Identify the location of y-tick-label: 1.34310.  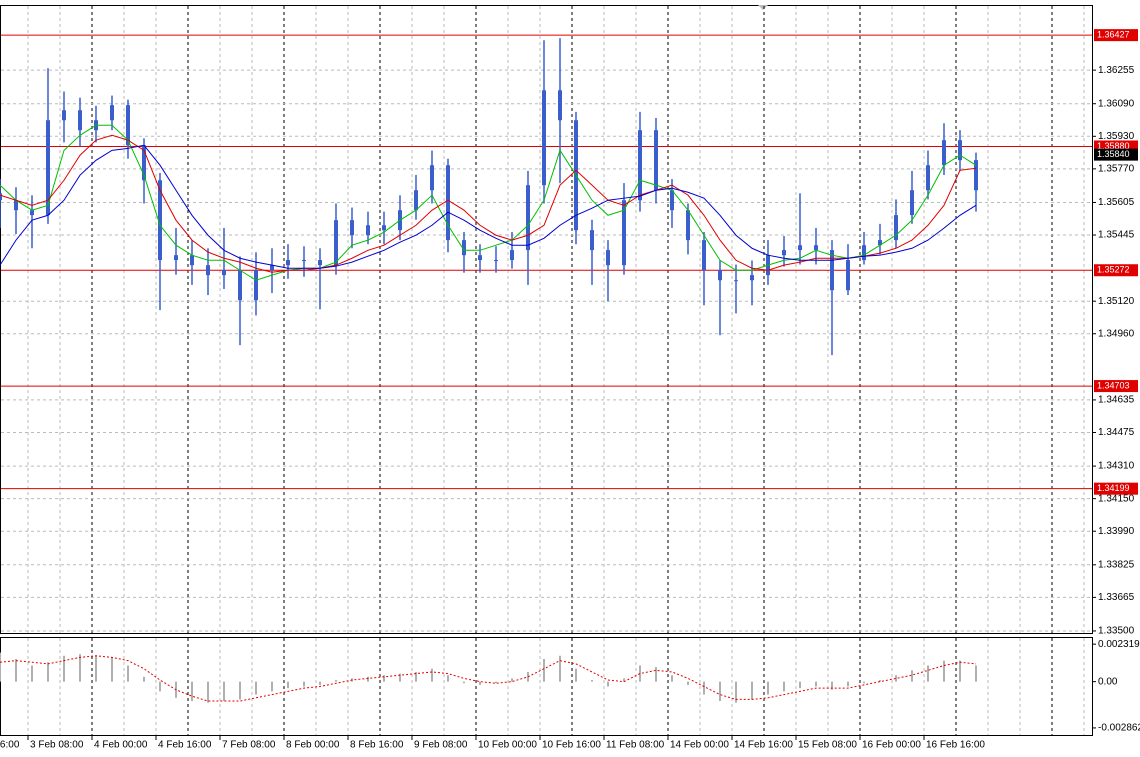
(1116, 466).